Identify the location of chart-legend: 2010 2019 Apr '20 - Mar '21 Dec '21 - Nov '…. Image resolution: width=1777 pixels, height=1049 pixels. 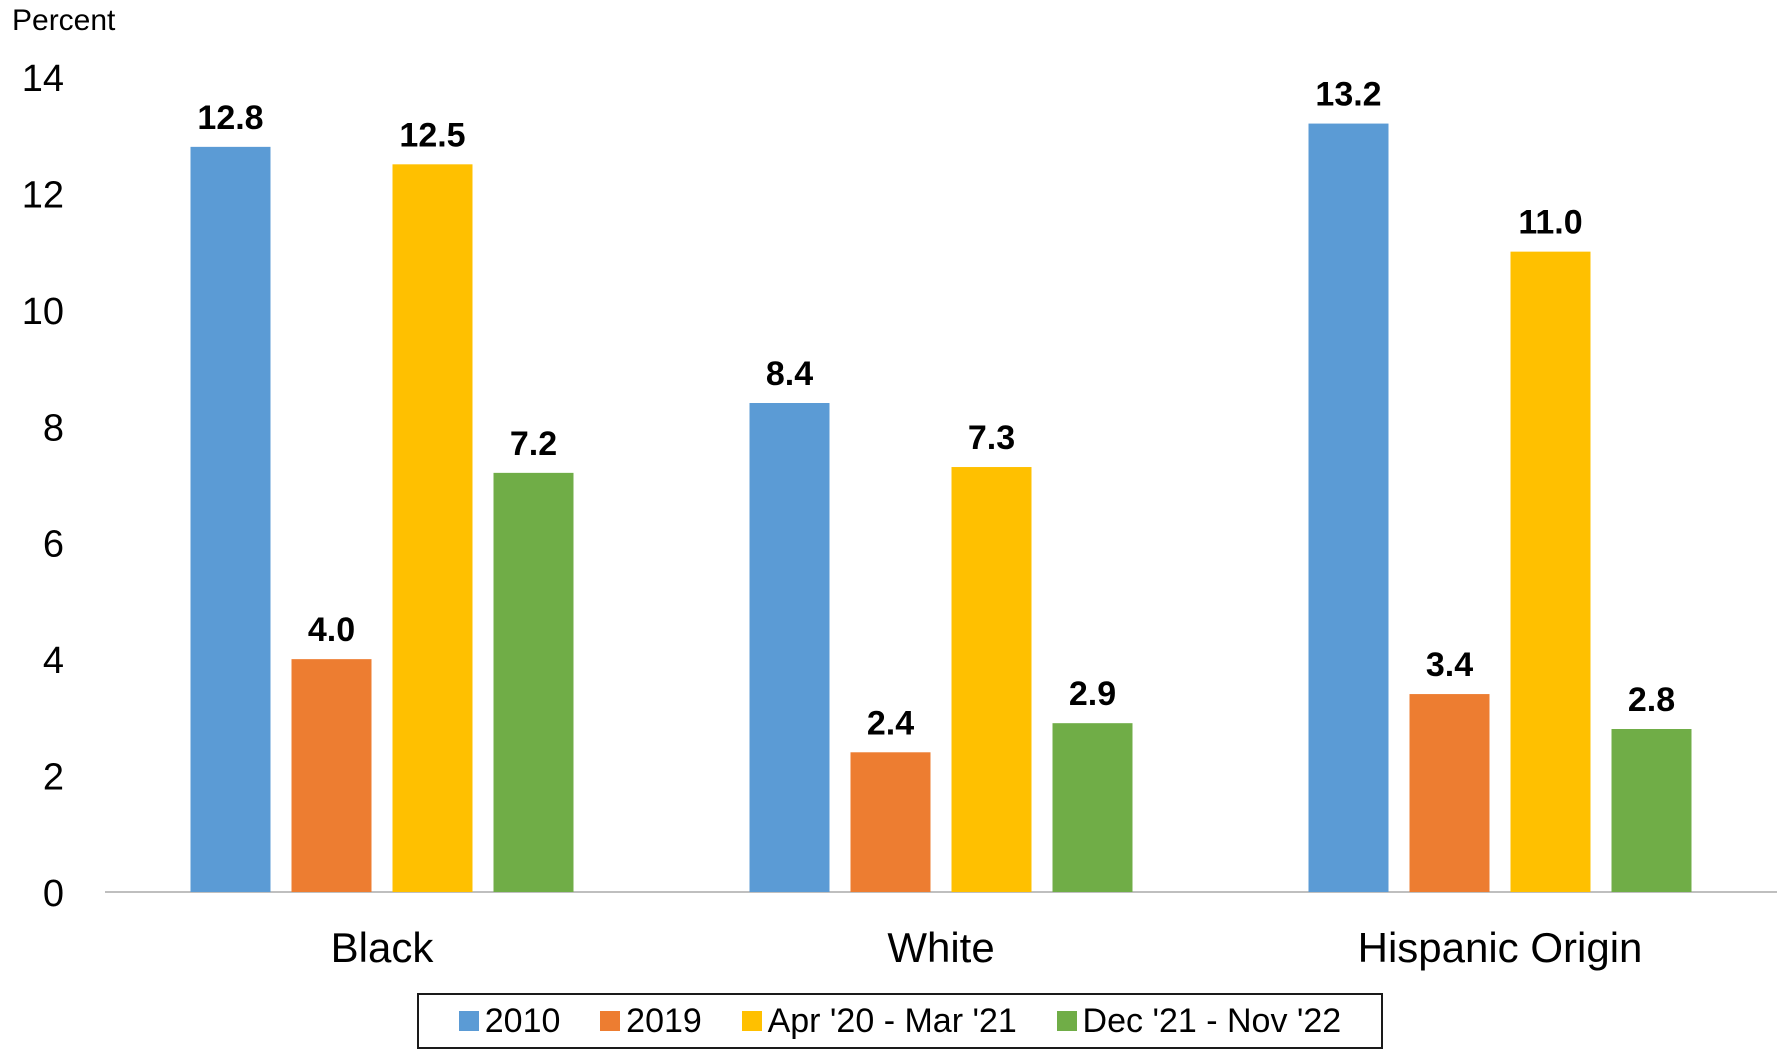
(900, 1021).